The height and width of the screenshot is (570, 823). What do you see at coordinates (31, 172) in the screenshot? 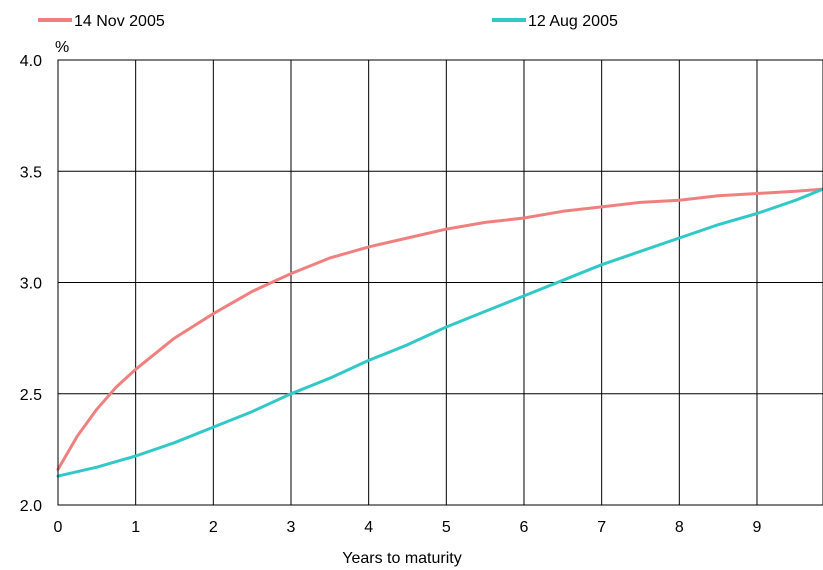
I see `y-tick-label: 3.5` at bounding box center [31, 172].